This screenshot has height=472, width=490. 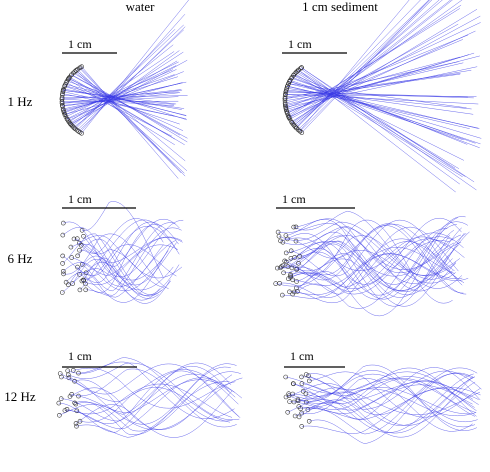 What do you see at coordinates (340, 7) in the screenshot?
I see `column-header: 1 cm sediment` at bounding box center [340, 7].